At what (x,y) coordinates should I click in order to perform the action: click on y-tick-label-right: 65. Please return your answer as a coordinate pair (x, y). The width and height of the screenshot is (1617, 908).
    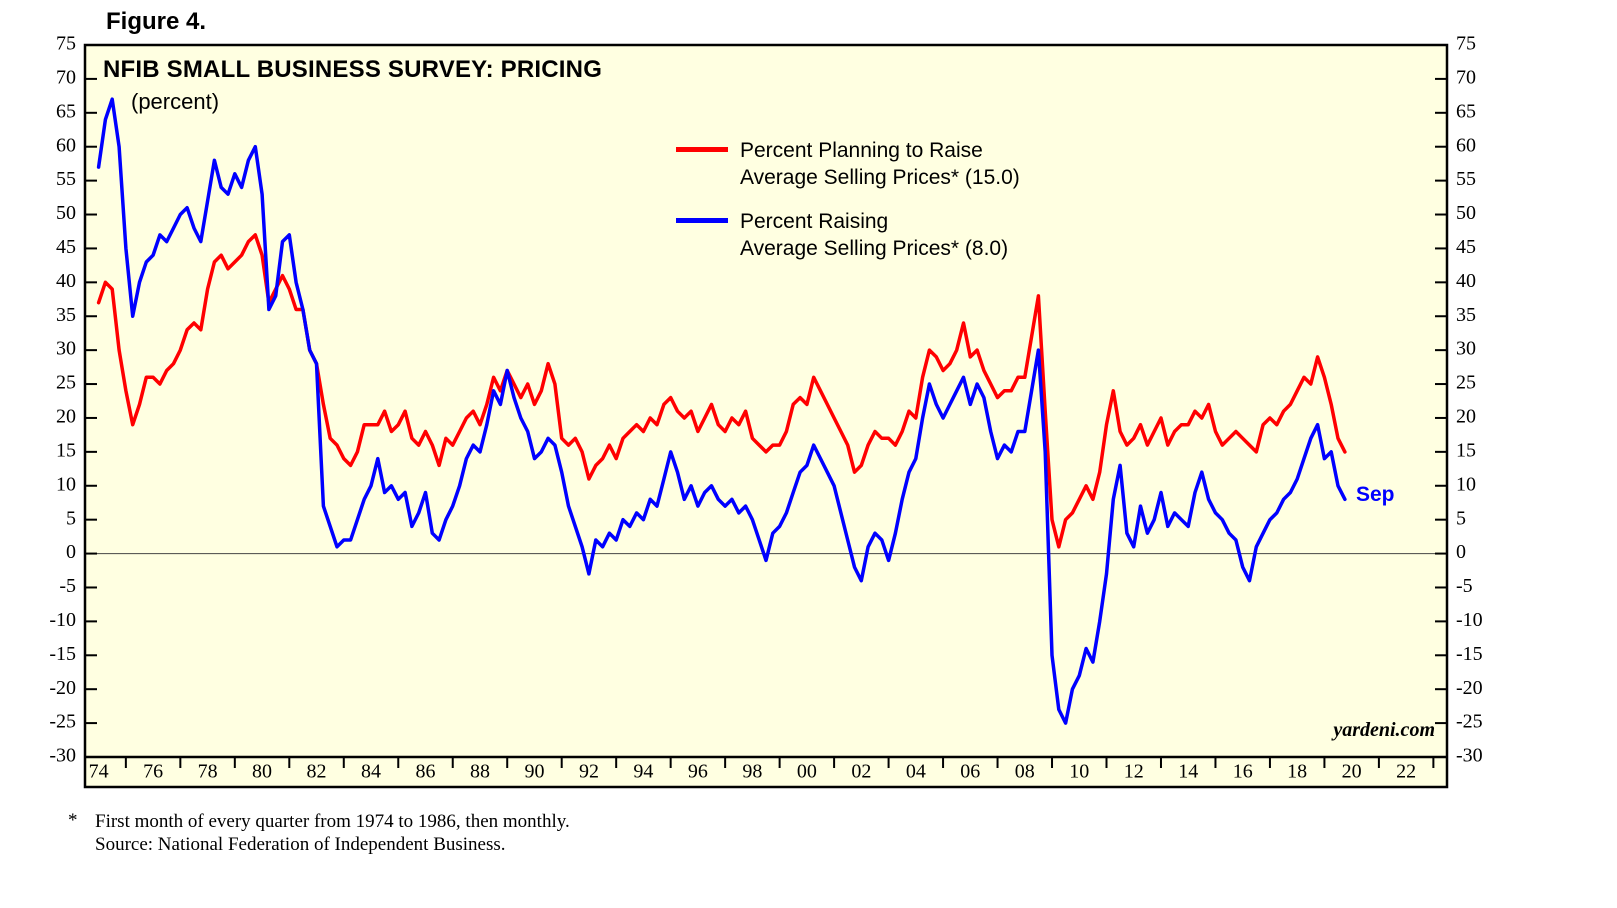
    Looking at the image, I should click on (1466, 111).